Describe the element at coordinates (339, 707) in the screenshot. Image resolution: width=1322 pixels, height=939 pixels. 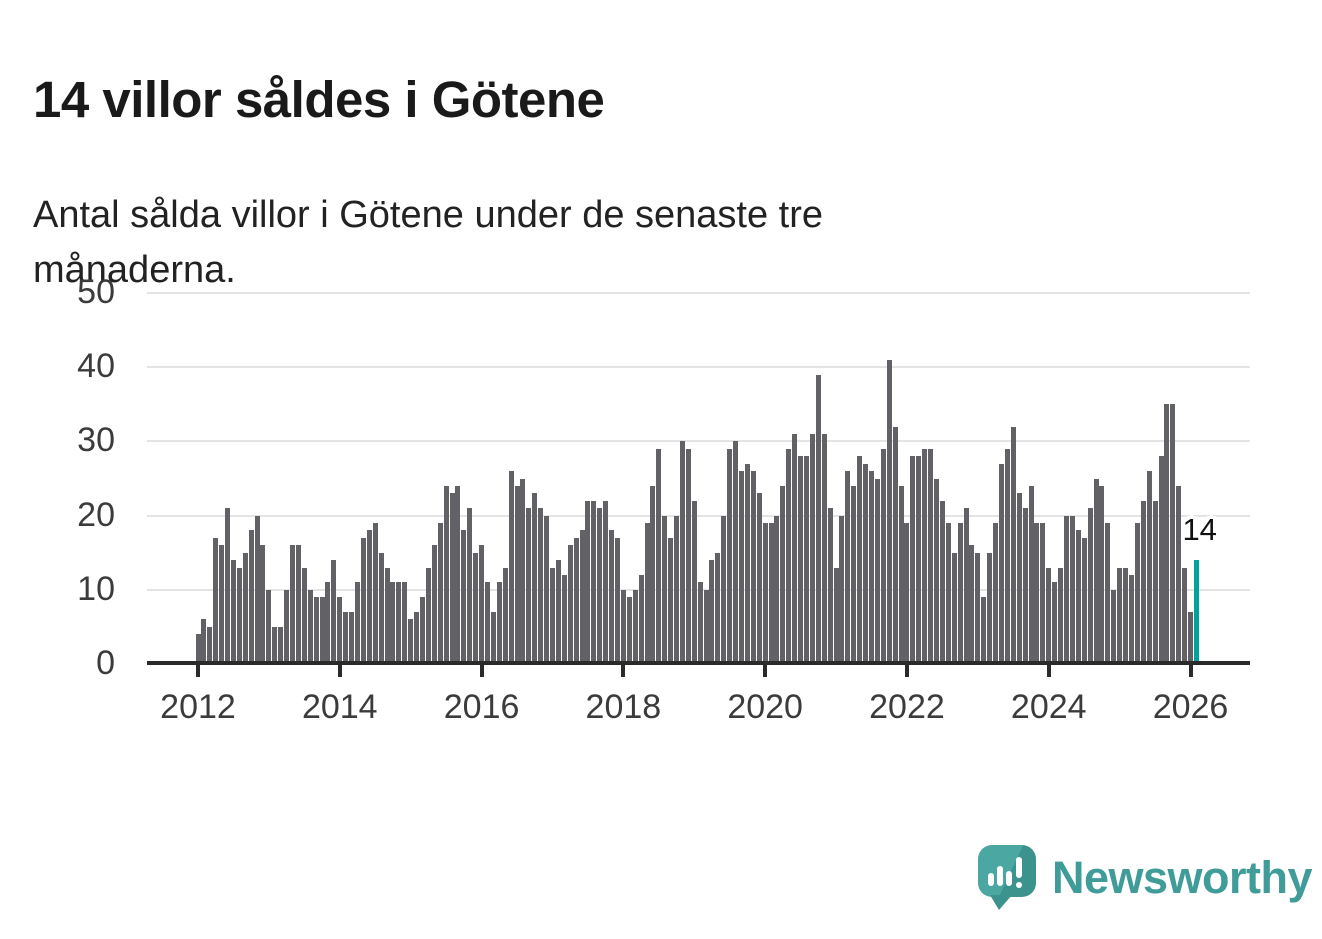
I see `x-tick-label: 2014` at that location.